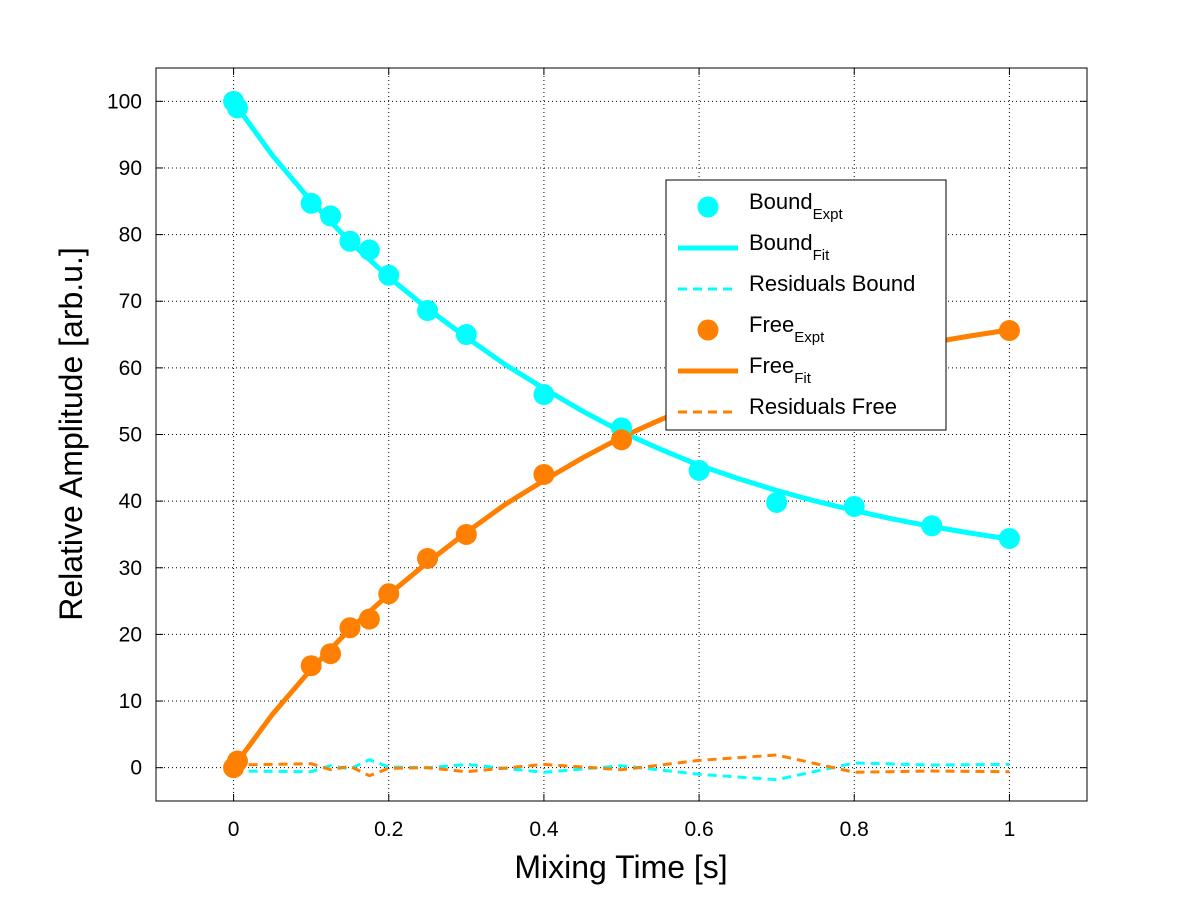 The height and width of the screenshot is (901, 1201). Describe the element at coordinates (130, 501) in the screenshot. I see `y-tick-label: 40` at that location.